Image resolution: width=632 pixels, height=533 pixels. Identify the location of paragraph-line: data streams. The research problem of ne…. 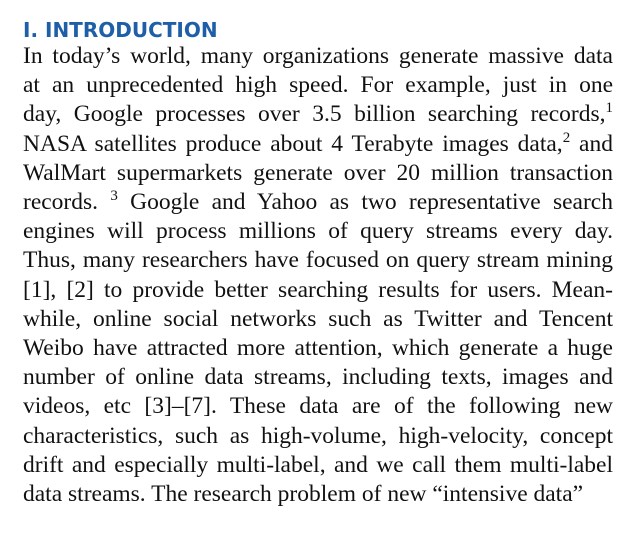
(318, 494).